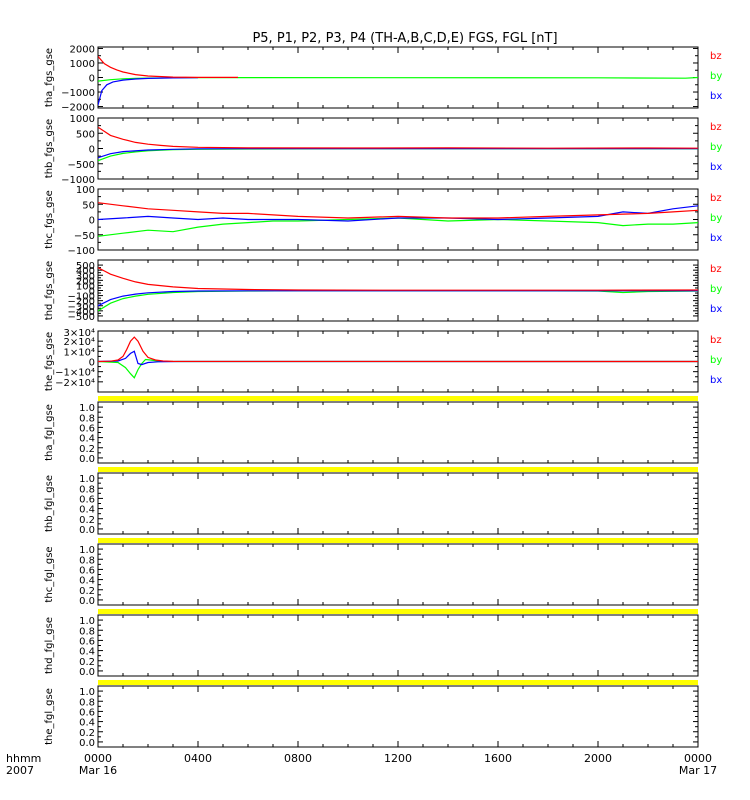 This screenshot has width=750, height=800. I want to click on series-bx, so click(398, 358).